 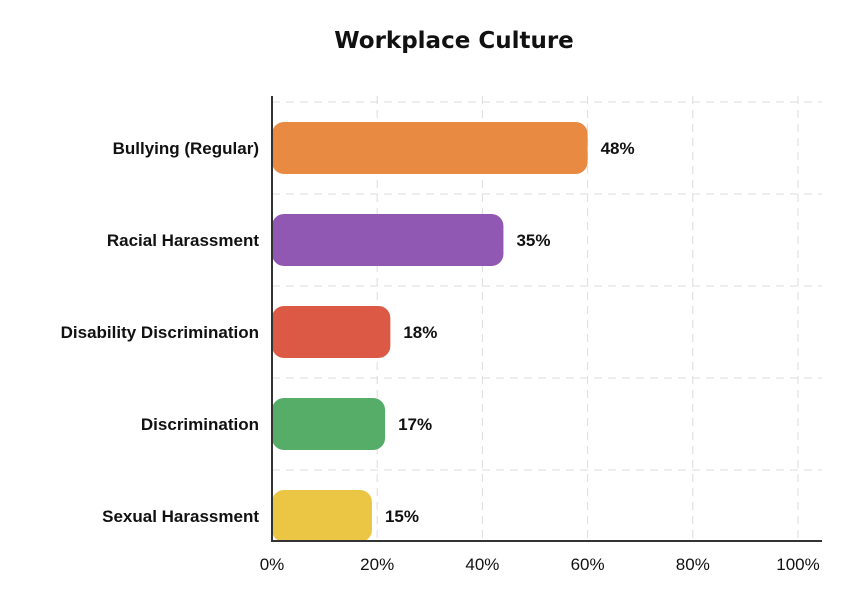 I want to click on category-label: Sexual Harassment, so click(x=180, y=516).